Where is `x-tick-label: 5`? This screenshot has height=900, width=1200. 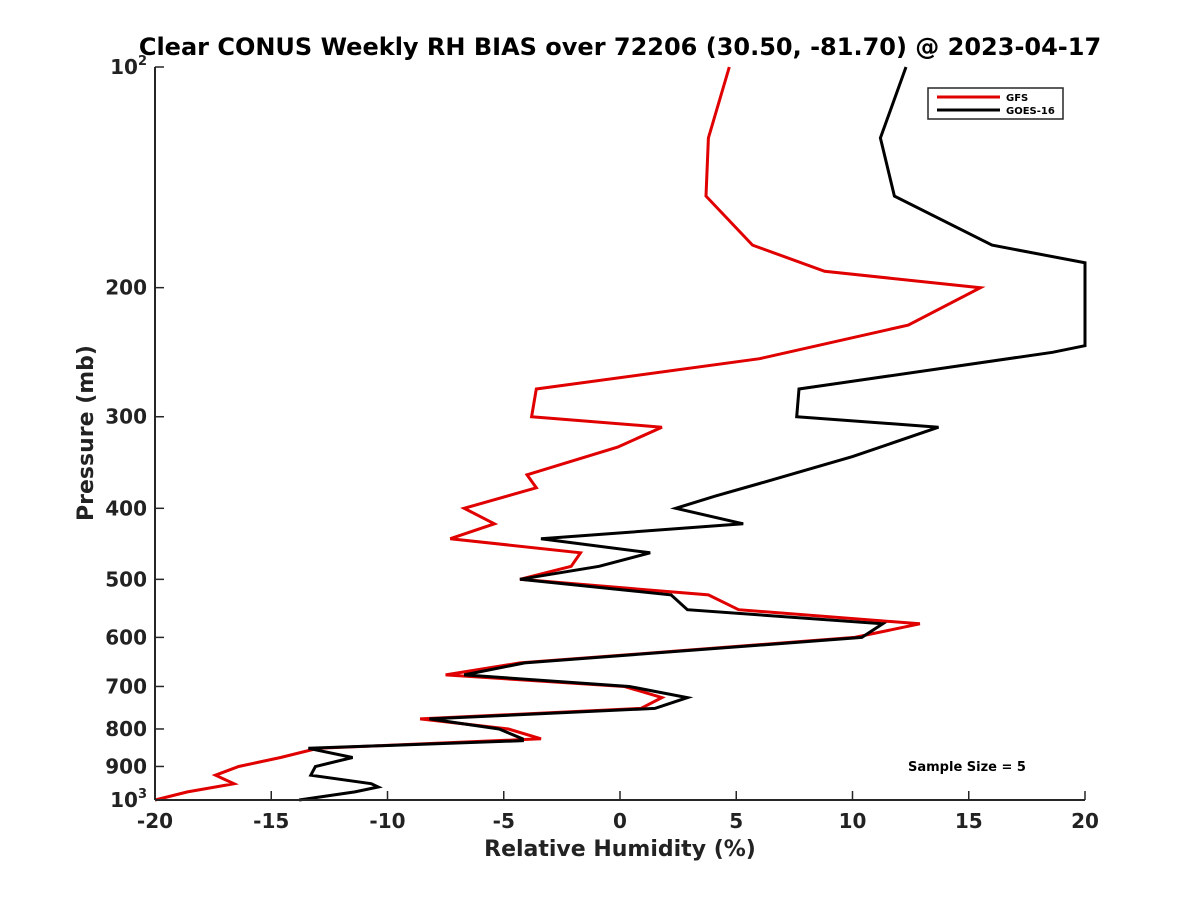 x-tick-label: 5 is located at coordinates (736, 821).